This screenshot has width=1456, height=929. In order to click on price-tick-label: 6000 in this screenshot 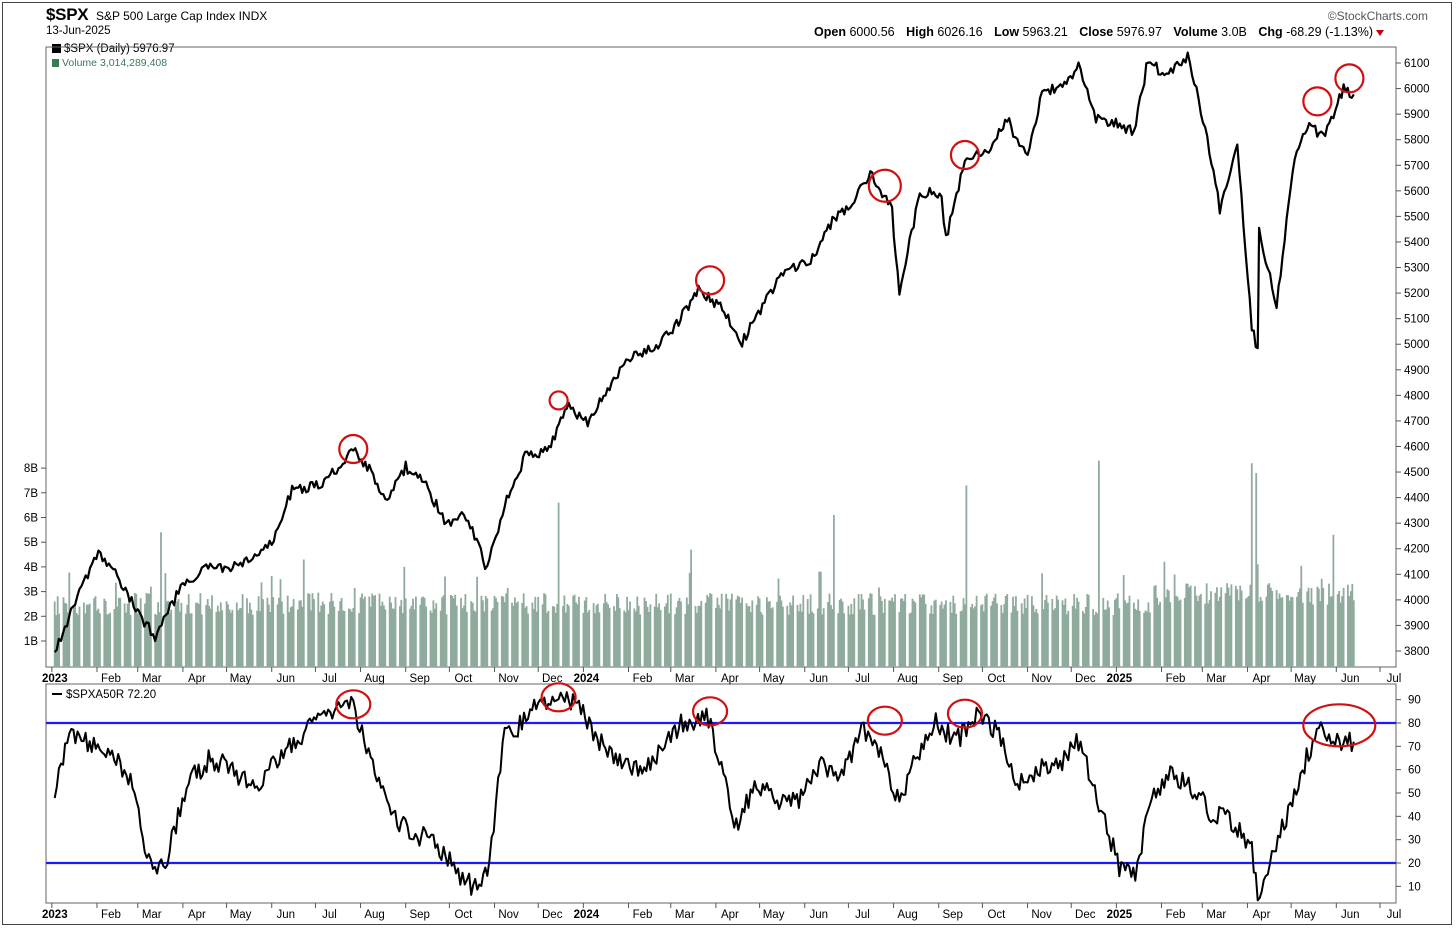, I will do `click(1417, 90)`.